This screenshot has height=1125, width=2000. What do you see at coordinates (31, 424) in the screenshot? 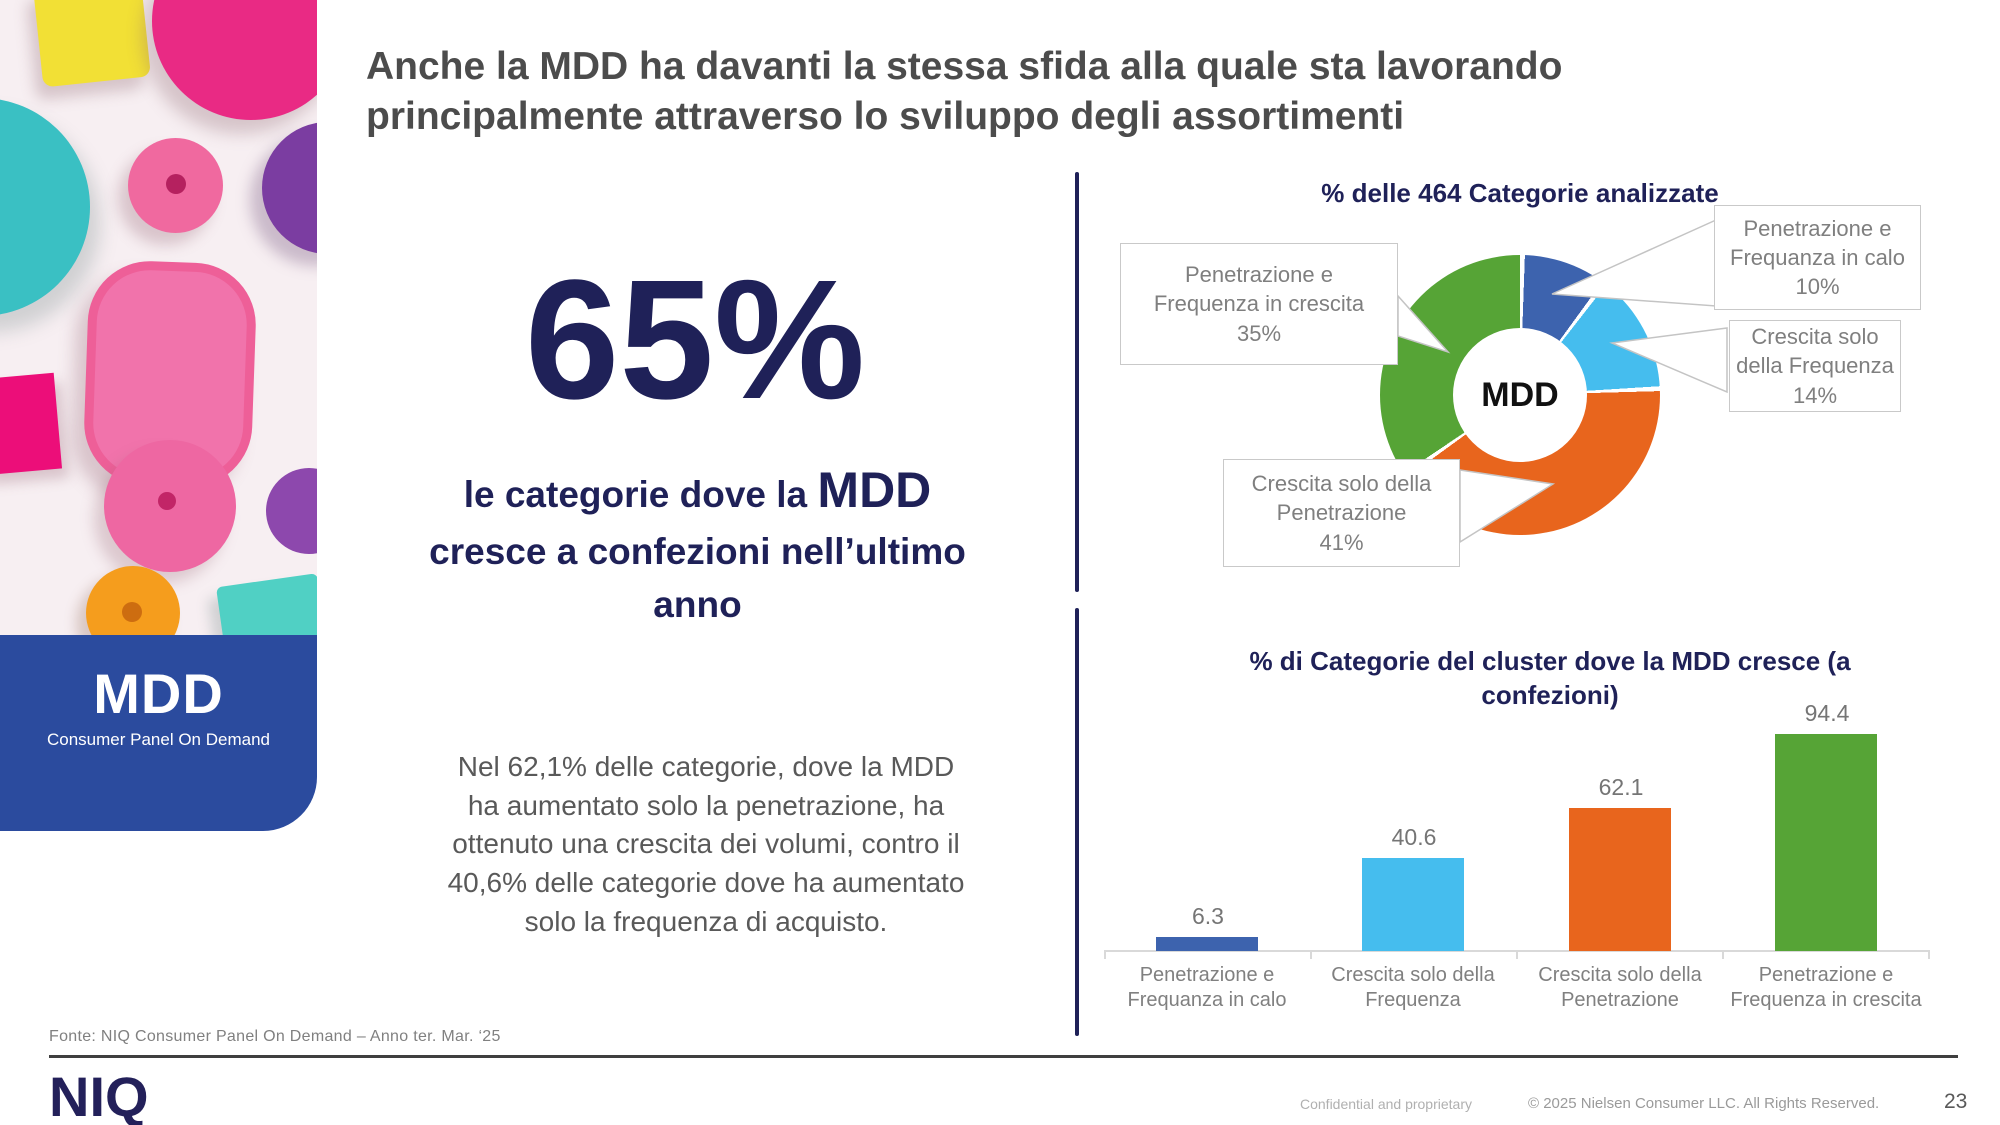
I see `magenta-sponge-shape` at bounding box center [31, 424].